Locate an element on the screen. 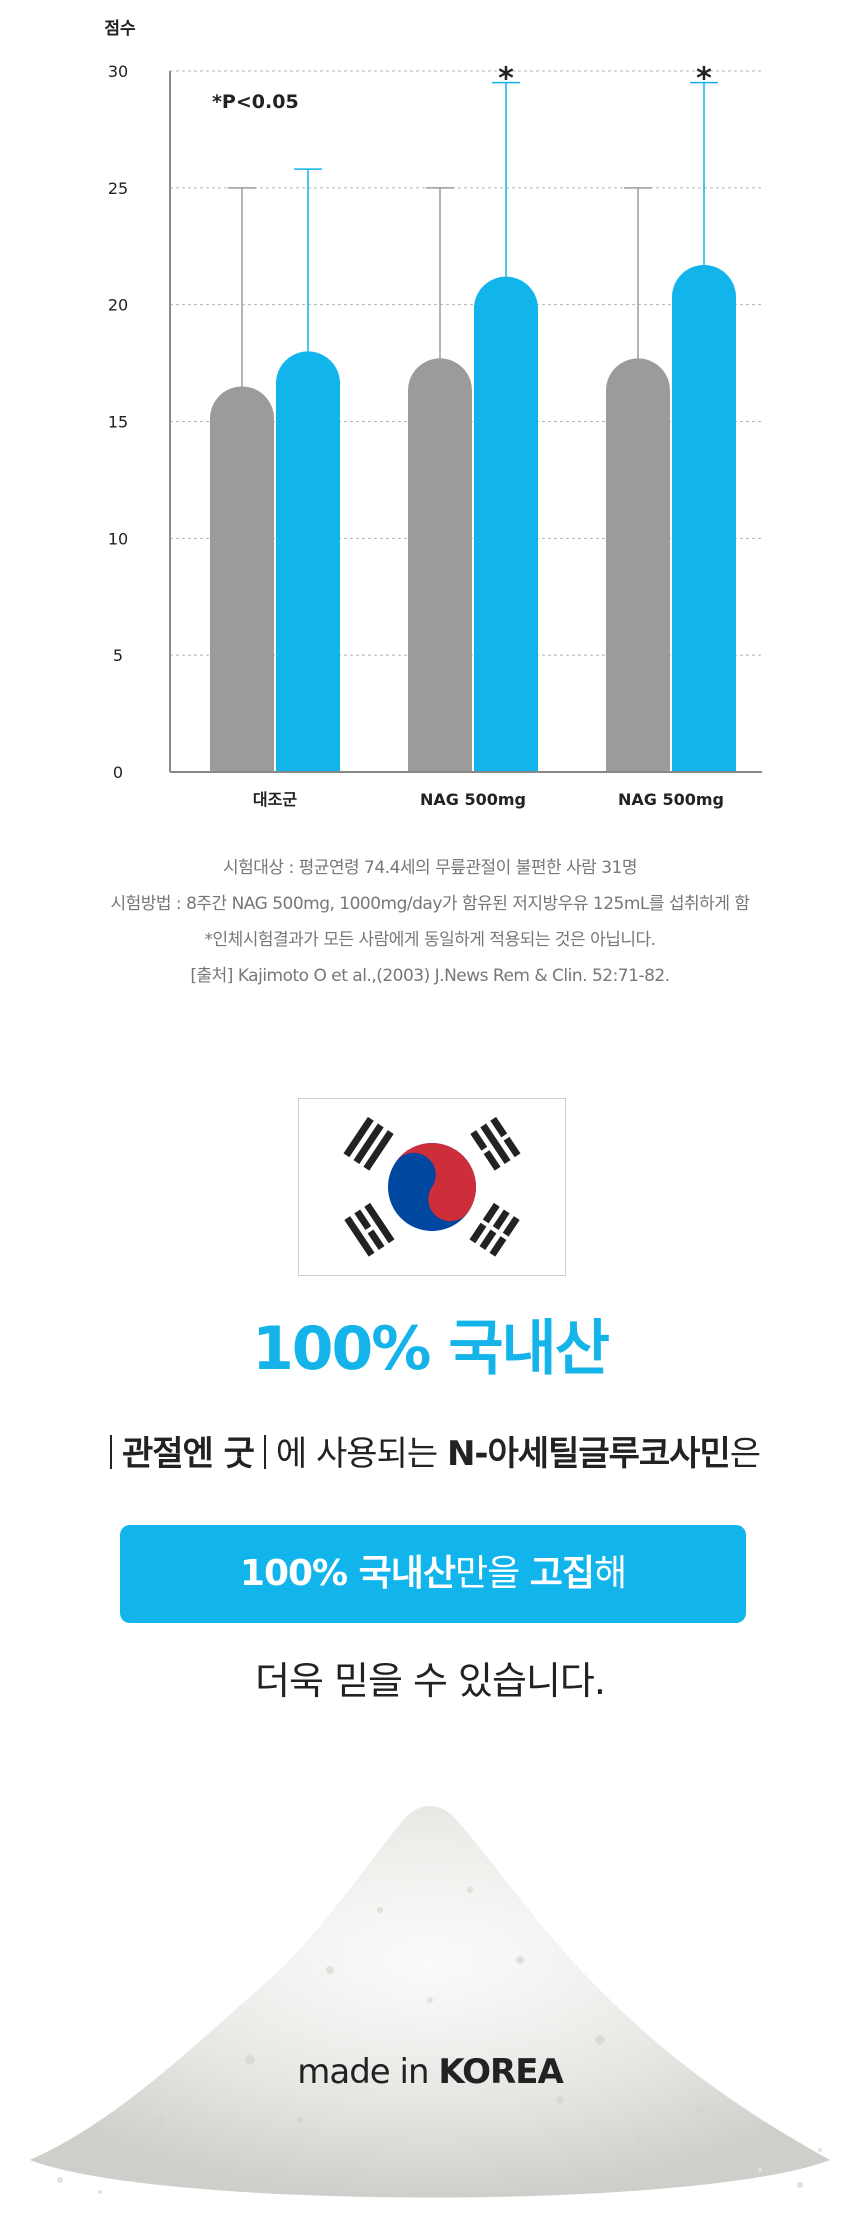  y-tick-label: 30 is located at coordinates (118, 71).